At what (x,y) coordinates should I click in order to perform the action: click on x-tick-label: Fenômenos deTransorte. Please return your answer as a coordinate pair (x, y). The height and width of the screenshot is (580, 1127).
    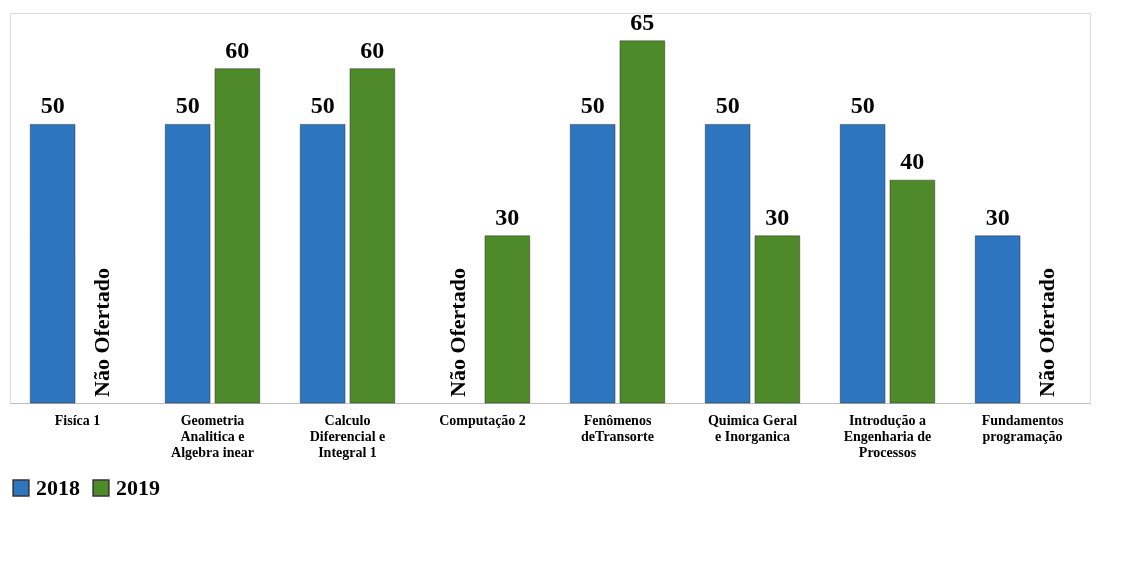
    Looking at the image, I should click on (617, 428).